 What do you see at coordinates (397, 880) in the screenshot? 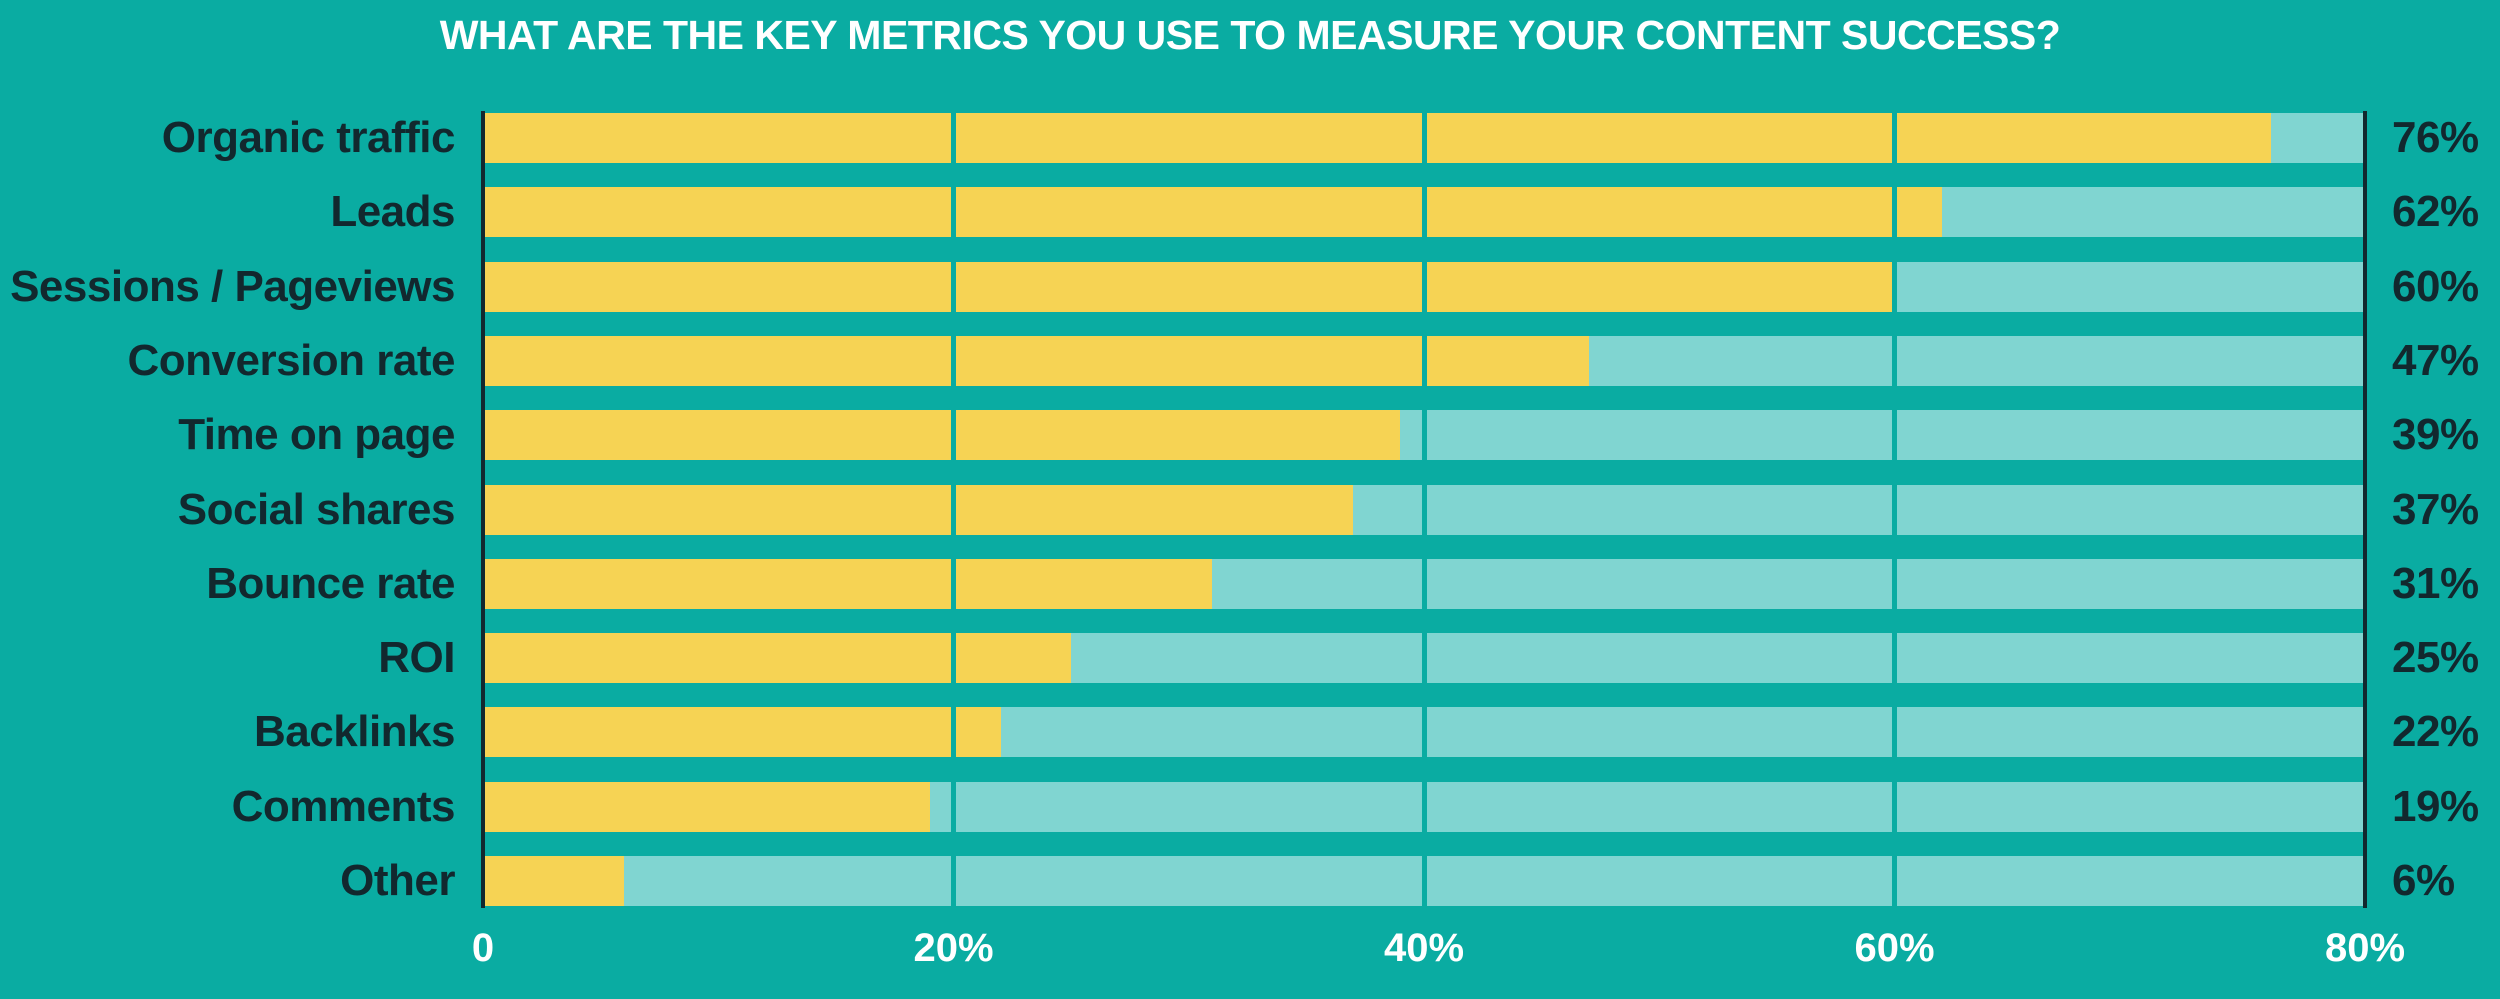
I see `category-label: Other` at bounding box center [397, 880].